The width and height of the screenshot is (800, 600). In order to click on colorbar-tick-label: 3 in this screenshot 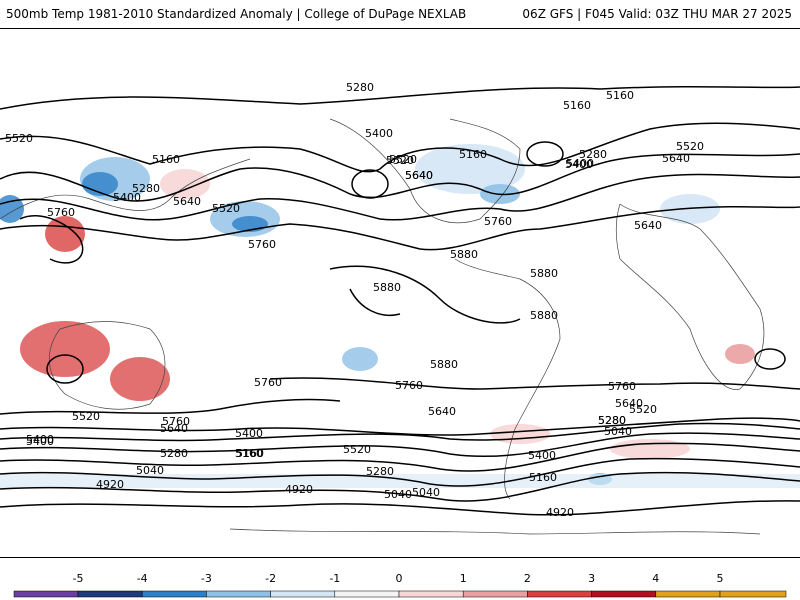, I will do `click(591, 578)`.